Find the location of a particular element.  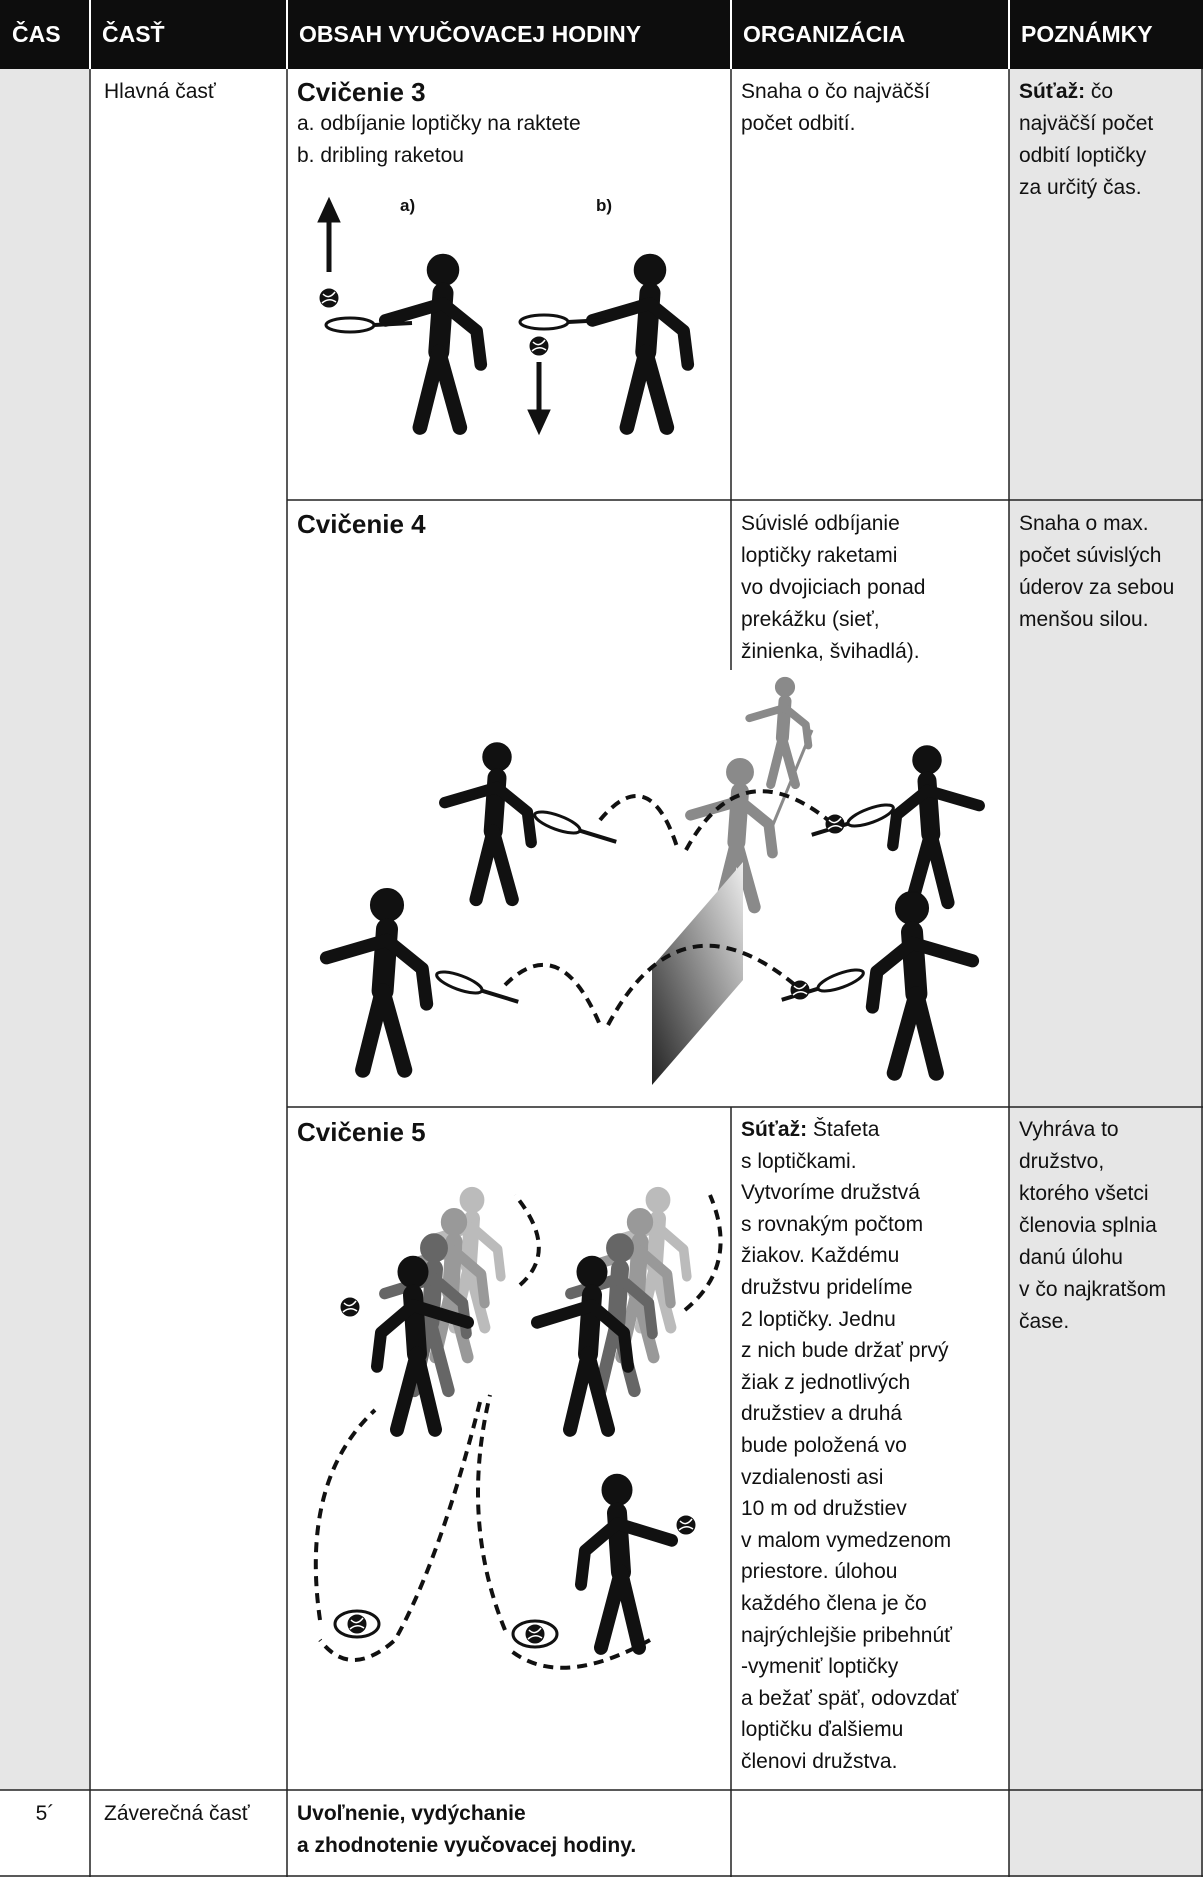

text: družstvu pridelíme is located at coordinates (827, 1287).